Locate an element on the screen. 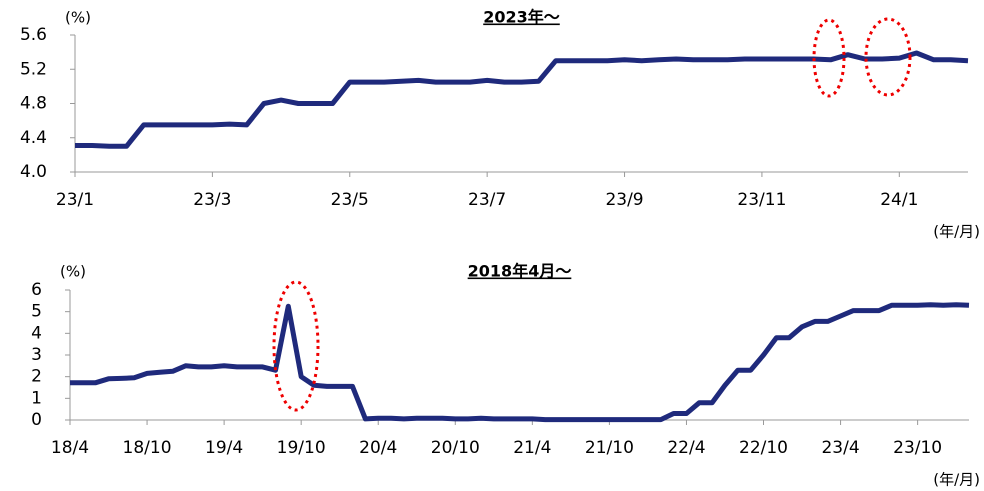 This screenshot has width=984, height=491. x-tick-label: 19/4 is located at coordinates (224, 448).